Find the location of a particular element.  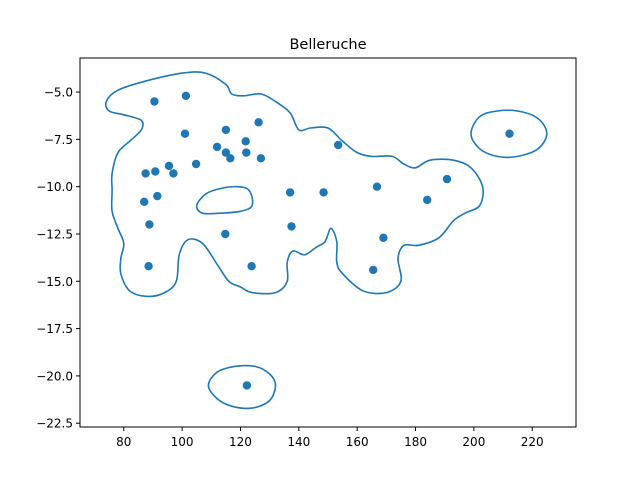

x-tick-label: 120 is located at coordinates (240, 442).